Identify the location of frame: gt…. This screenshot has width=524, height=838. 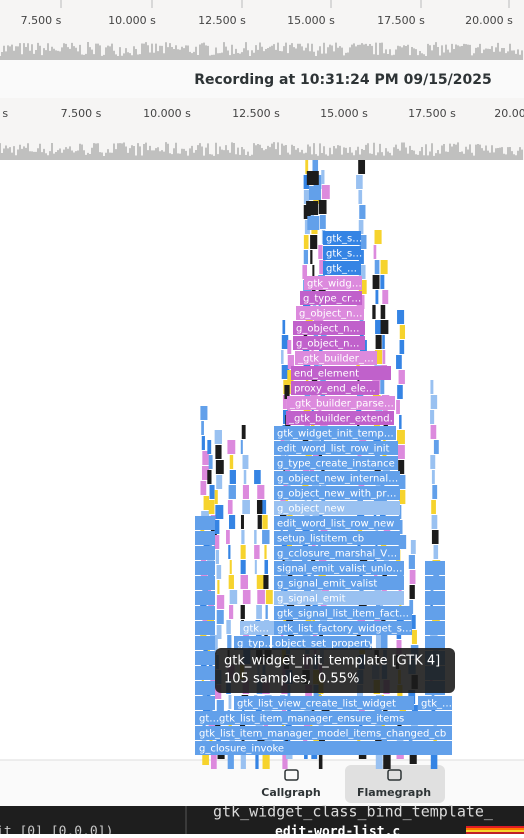
(207, 718).